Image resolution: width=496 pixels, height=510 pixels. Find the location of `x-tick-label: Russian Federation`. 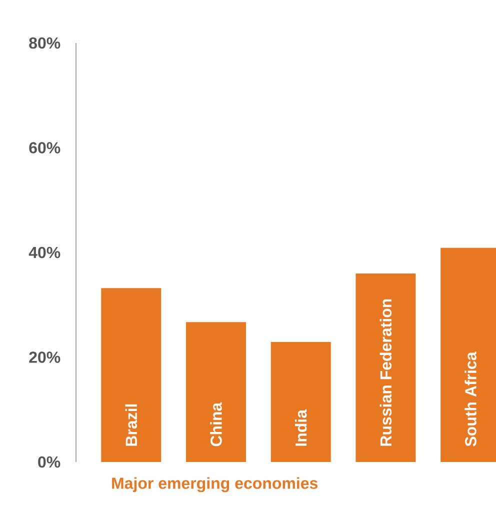

x-tick-label: Russian Federation is located at coordinates (386, 372).